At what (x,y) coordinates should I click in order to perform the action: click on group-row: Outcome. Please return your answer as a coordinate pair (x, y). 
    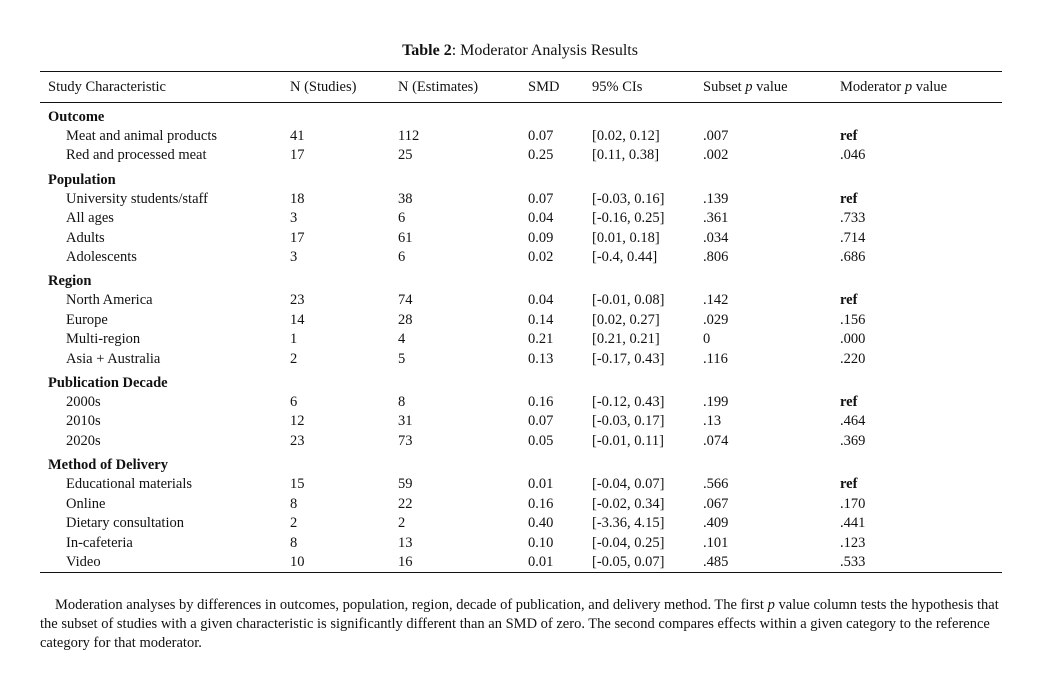
    Looking at the image, I should click on (521, 115).